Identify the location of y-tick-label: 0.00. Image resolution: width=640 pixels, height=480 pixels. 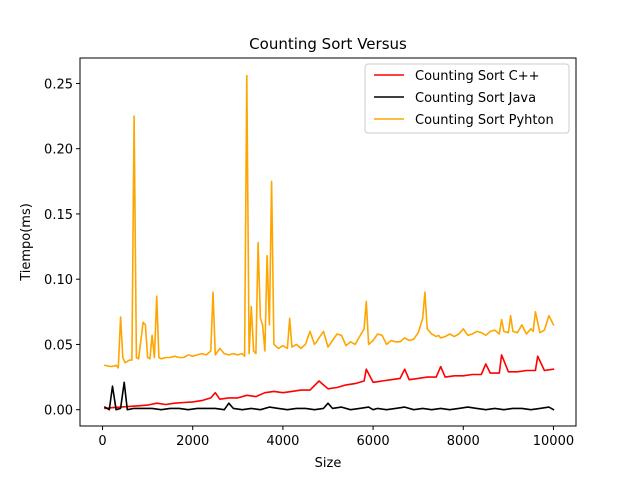
(58, 411).